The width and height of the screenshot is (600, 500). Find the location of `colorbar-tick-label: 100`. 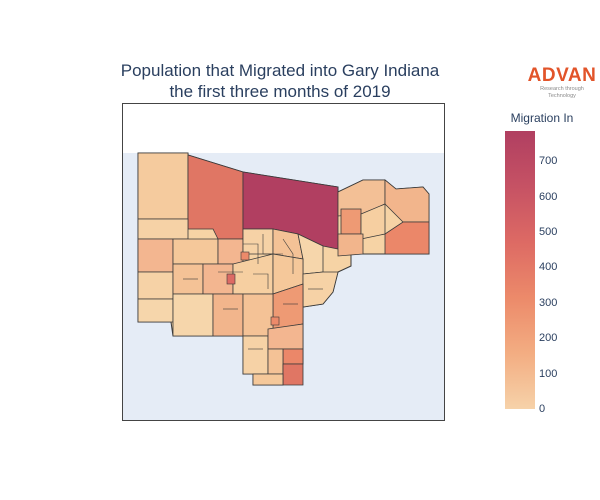

colorbar-tick-label: 100 is located at coordinates (548, 373).